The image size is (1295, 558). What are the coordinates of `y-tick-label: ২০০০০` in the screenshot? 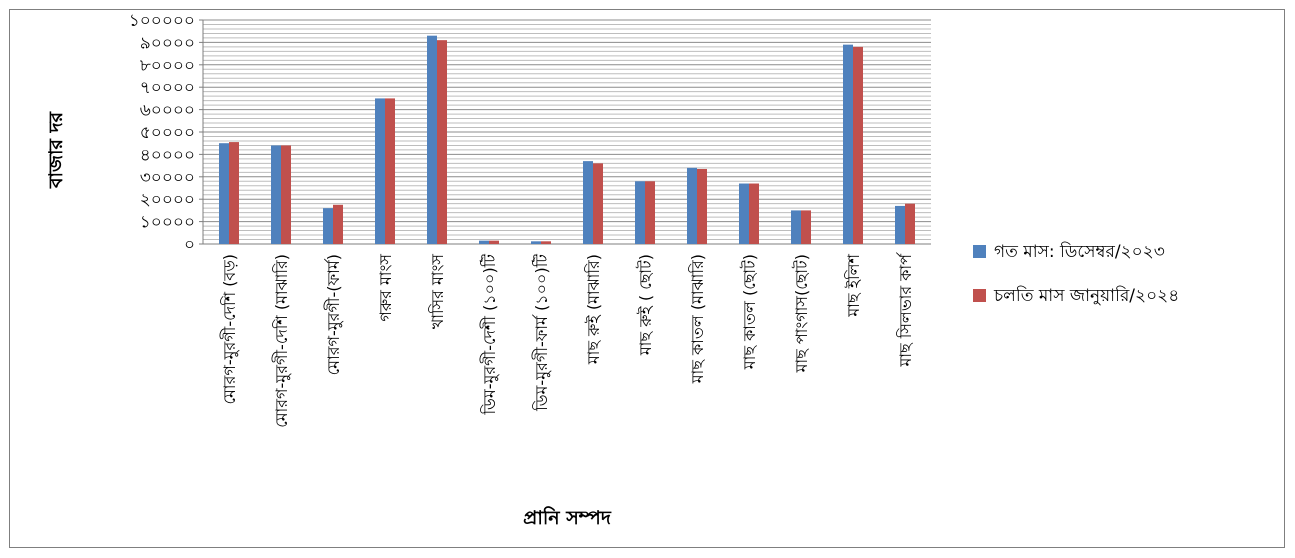 It's located at (167, 200).